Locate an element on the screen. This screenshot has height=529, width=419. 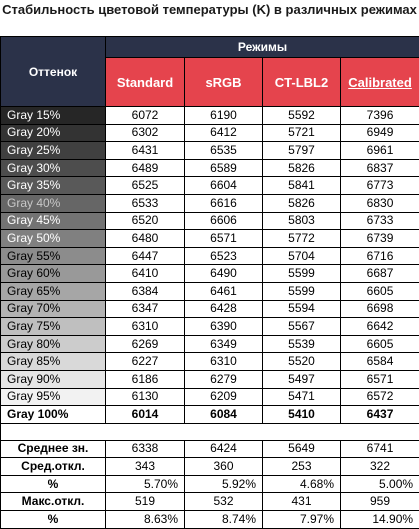
gray-level-label: Gray 25% is located at coordinates (53, 151).